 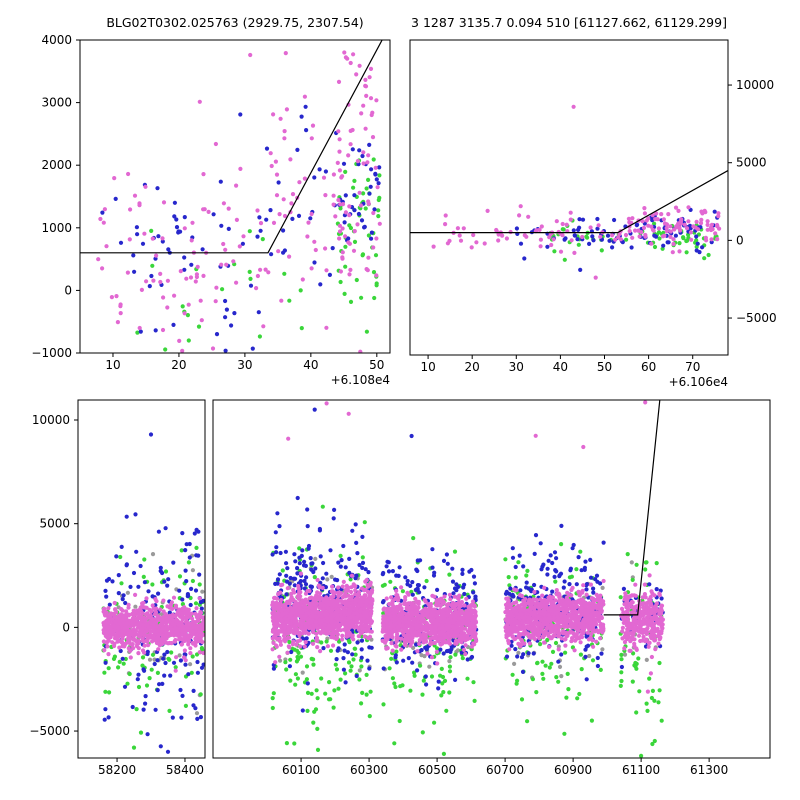 What do you see at coordinates (55, 196) in the screenshot?
I see `y-axis-ticks: −1000 0 1000 2000 3000 4000` at bounding box center [55, 196].